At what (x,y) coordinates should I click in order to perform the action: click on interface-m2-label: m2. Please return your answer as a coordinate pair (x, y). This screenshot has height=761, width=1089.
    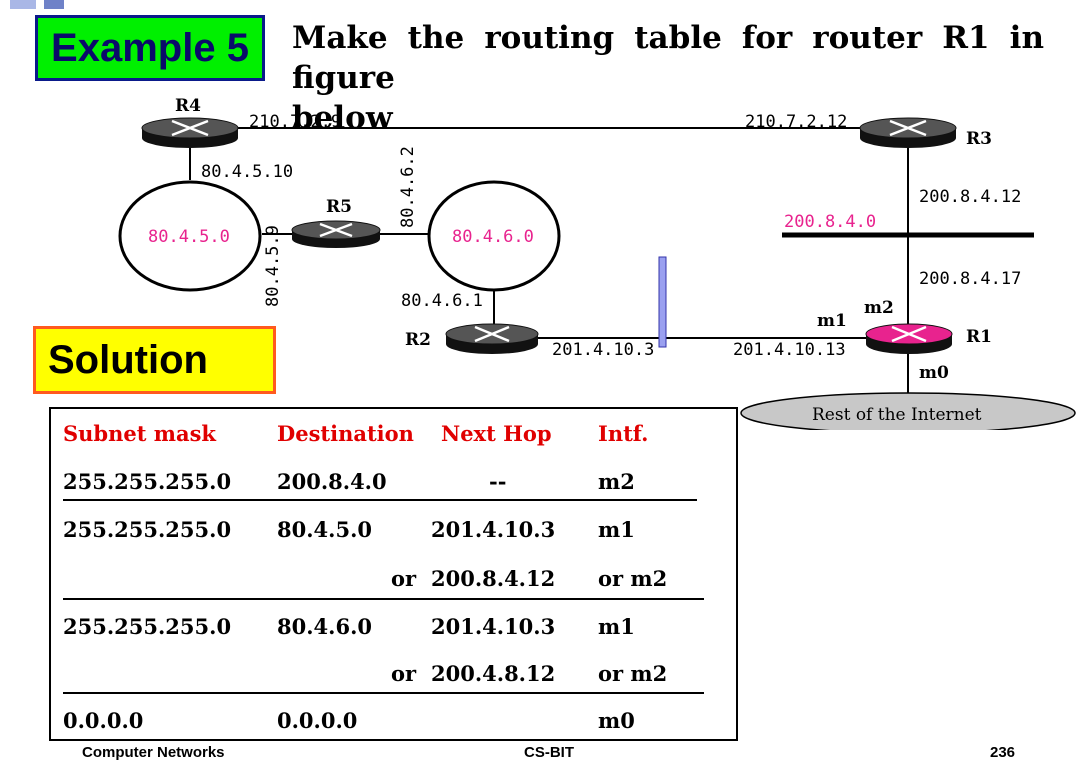
    Looking at the image, I should click on (879, 308).